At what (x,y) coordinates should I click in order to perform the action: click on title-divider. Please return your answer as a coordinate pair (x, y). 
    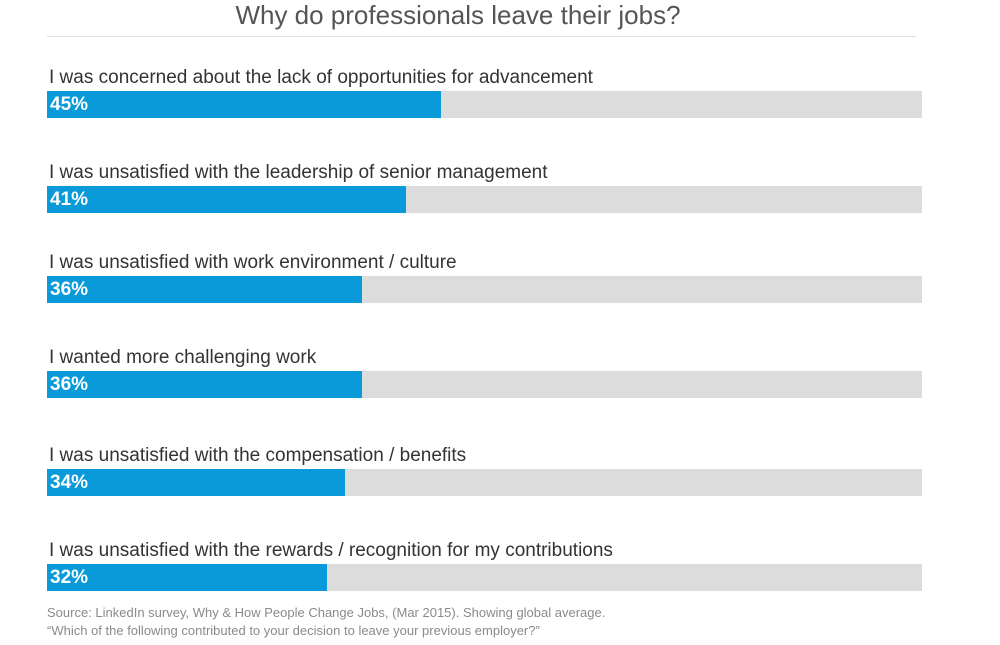
    Looking at the image, I should click on (481, 36).